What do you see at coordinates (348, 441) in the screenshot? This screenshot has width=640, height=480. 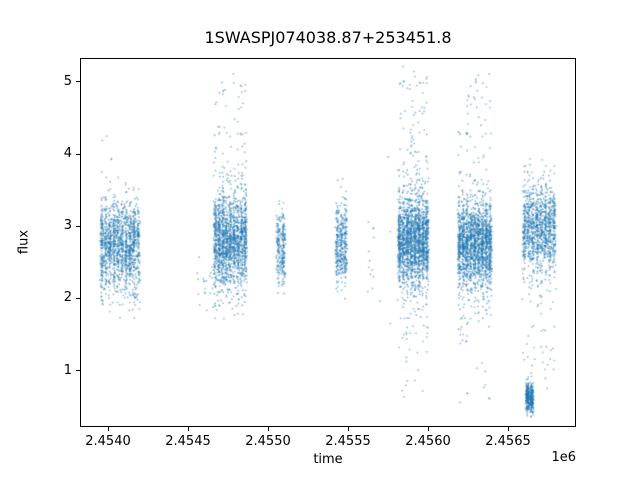 I see `x-tick-label: 2.4555` at bounding box center [348, 441].